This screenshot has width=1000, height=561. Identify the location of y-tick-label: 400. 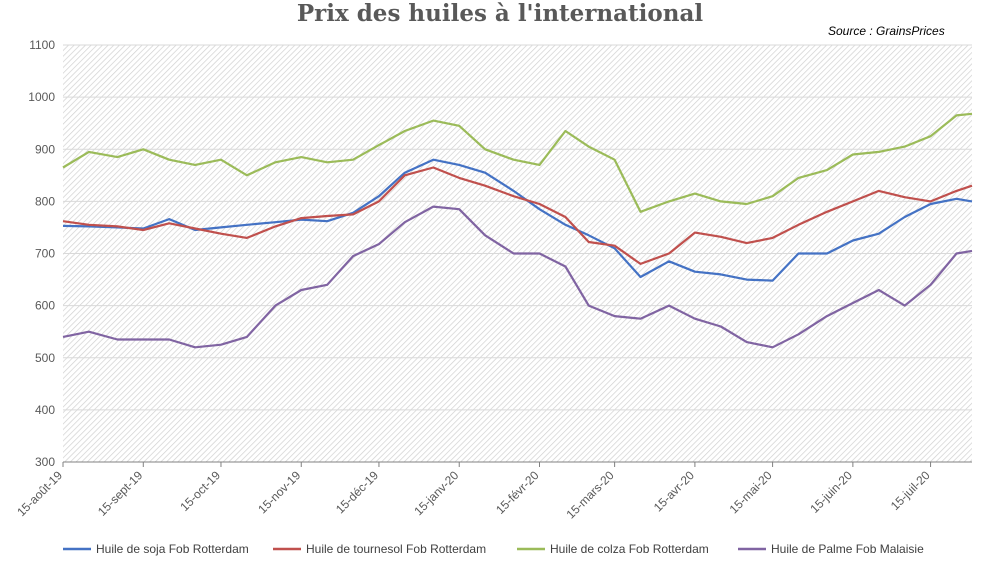
(45, 410).